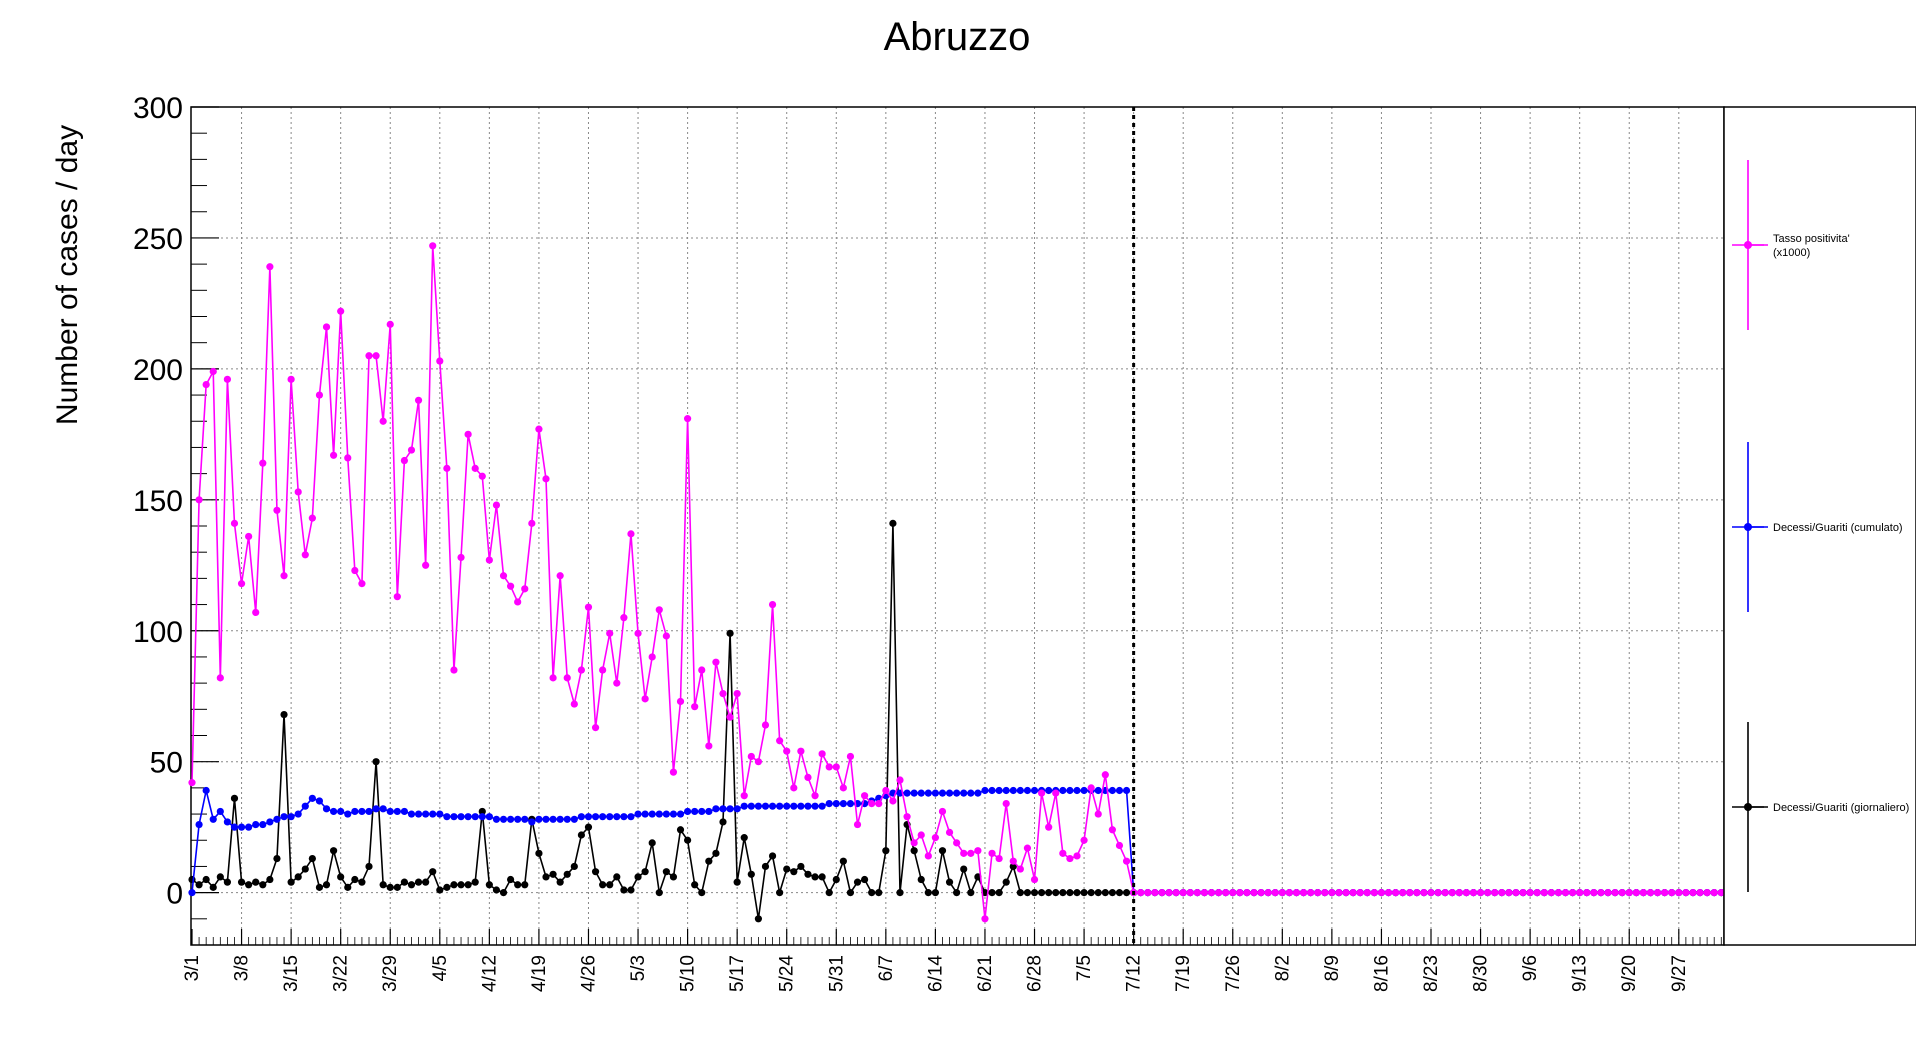 This screenshot has height=1052, width=1916. Describe the element at coordinates (158, 370) in the screenshot. I see `y-tick-label: 200` at that location.